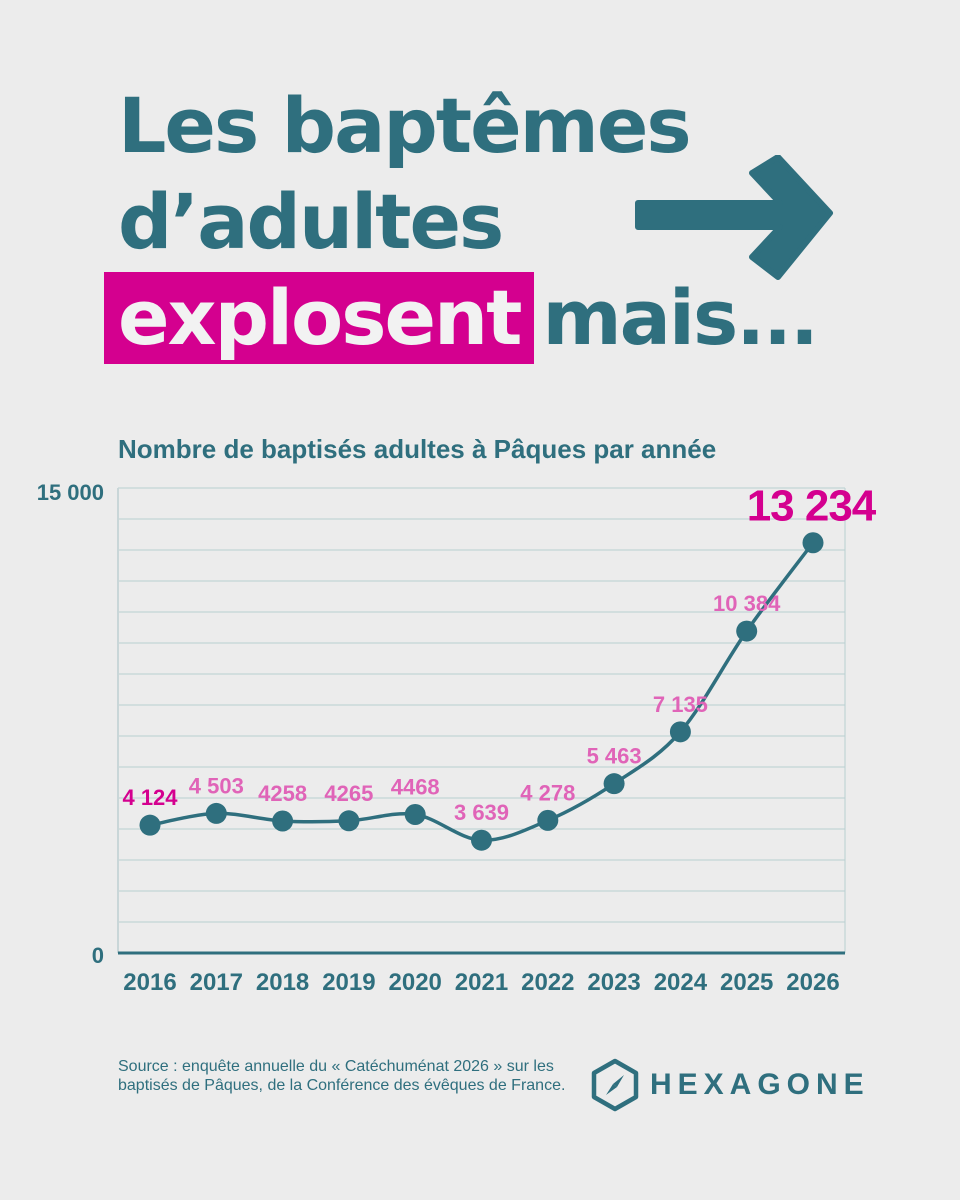 Image resolution: width=960 pixels, height=1200 pixels. I want to click on x-tick-label: 2026, so click(812, 982).